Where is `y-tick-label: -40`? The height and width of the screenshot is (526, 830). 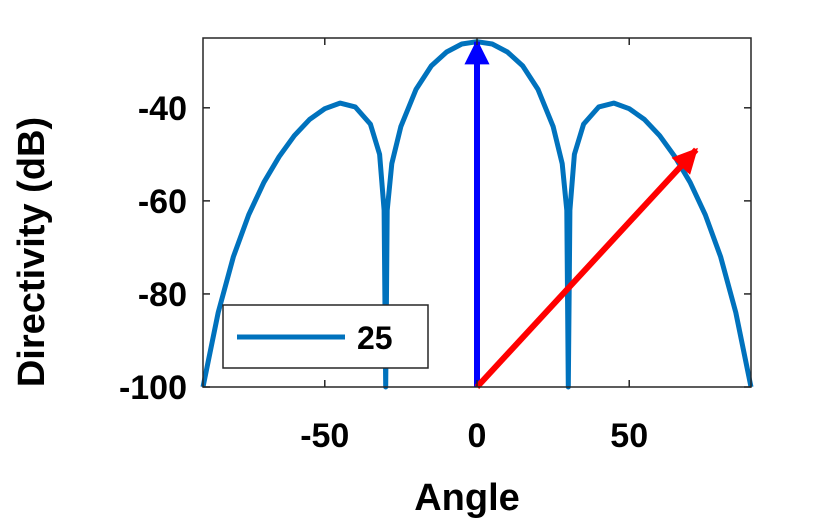
y-tick-label: -40 is located at coordinates (162, 109).